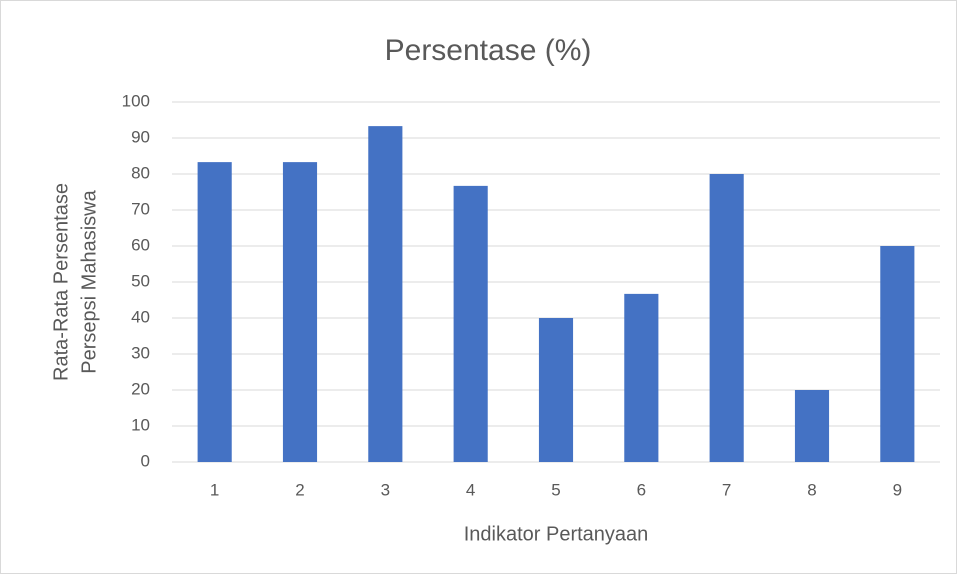 The image size is (958, 575). Describe the element at coordinates (140, 316) in the screenshot. I see `y-tick-label: 40` at that location.